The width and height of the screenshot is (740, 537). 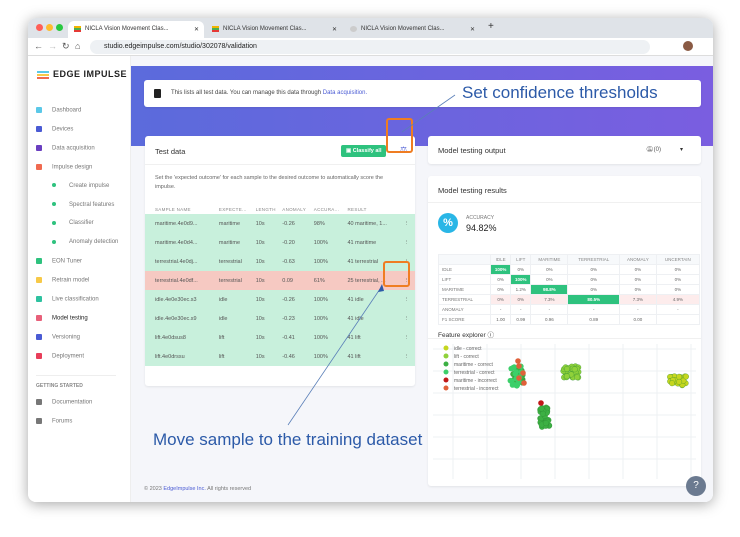 What do you see at coordinates (58, 110) in the screenshot?
I see `sidebar-item: Dashboard` at bounding box center [58, 110].